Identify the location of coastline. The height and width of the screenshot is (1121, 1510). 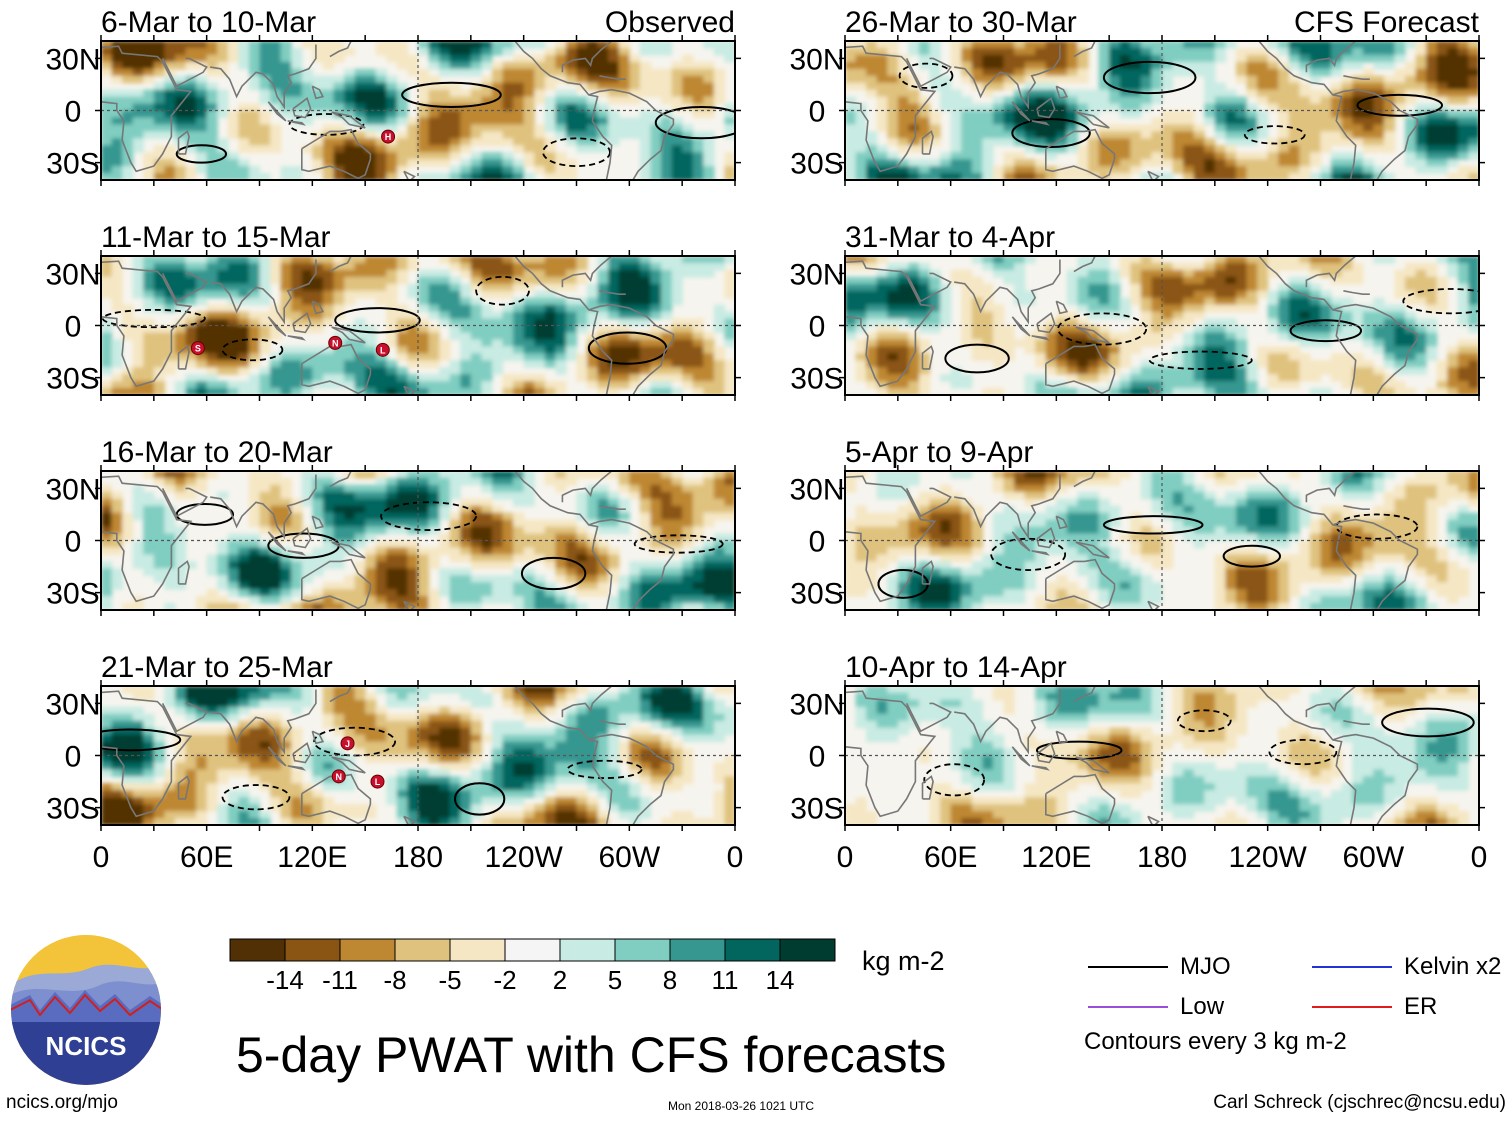
(631, 349).